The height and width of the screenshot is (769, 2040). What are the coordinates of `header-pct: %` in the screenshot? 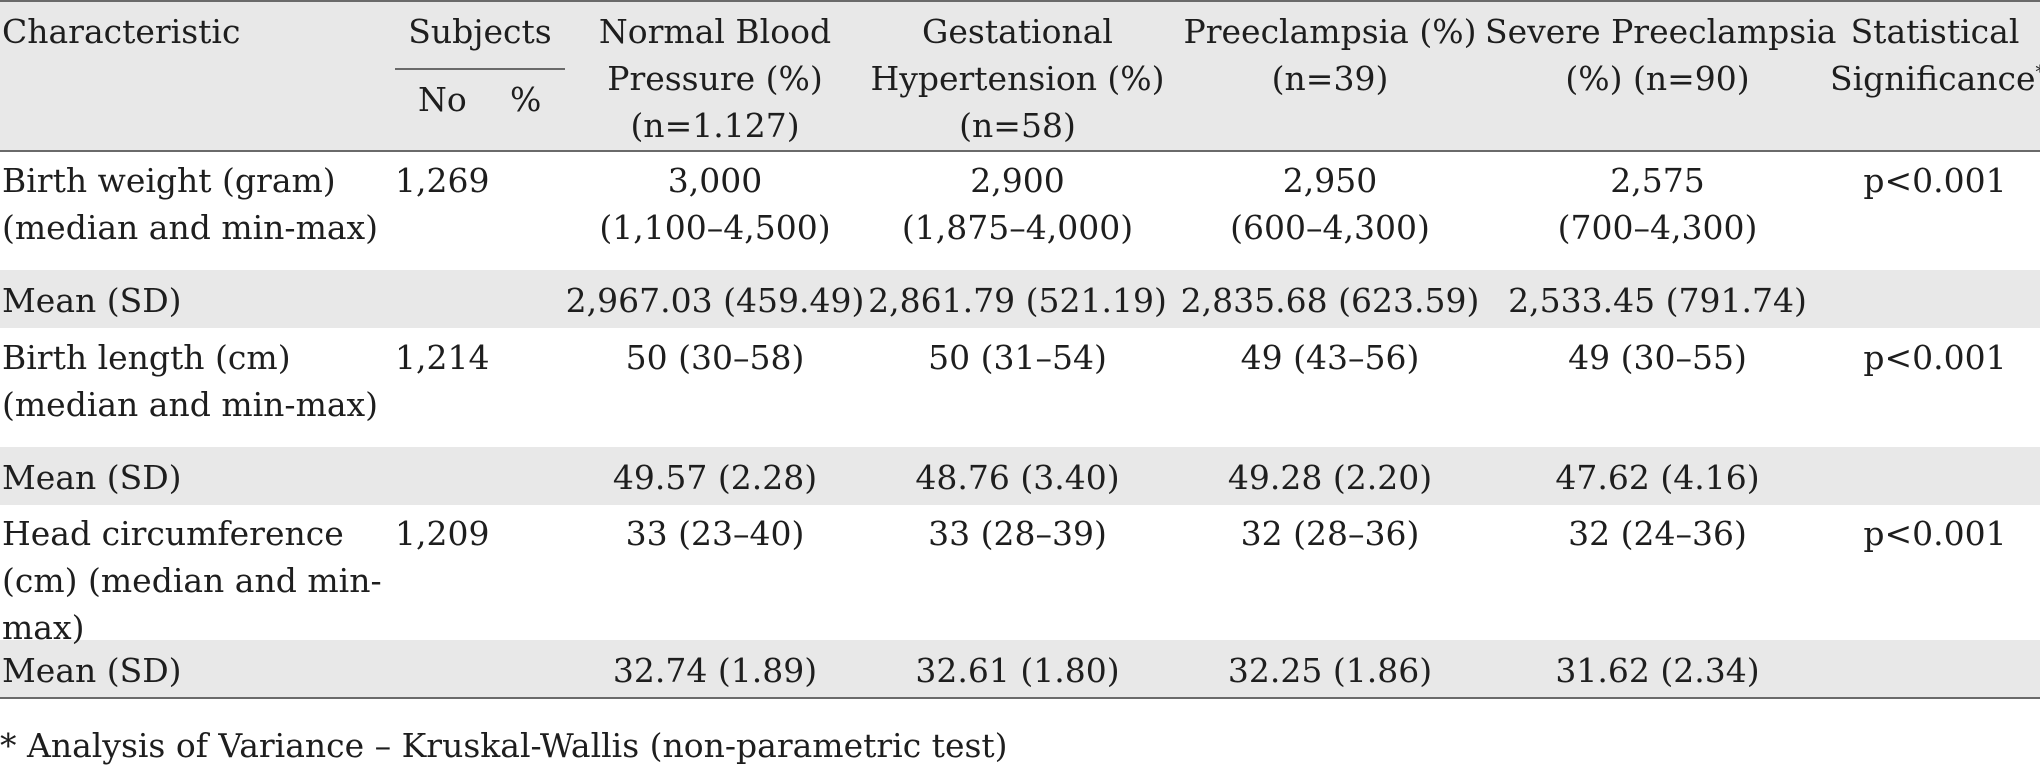 It's located at (526, 99).